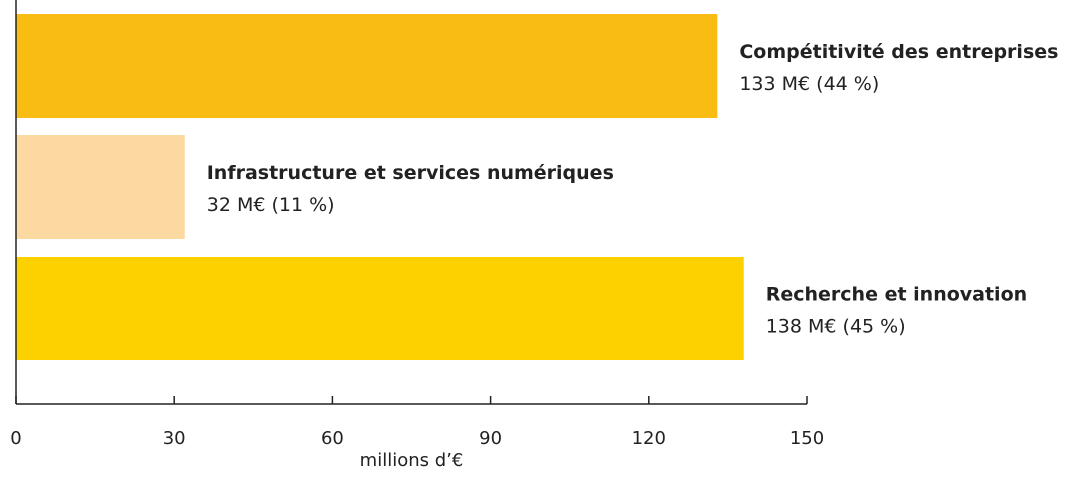 The image size is (1081, 477). I want to click on bar-value-label-1: 133 M€ (44 %), so click(809, 84).